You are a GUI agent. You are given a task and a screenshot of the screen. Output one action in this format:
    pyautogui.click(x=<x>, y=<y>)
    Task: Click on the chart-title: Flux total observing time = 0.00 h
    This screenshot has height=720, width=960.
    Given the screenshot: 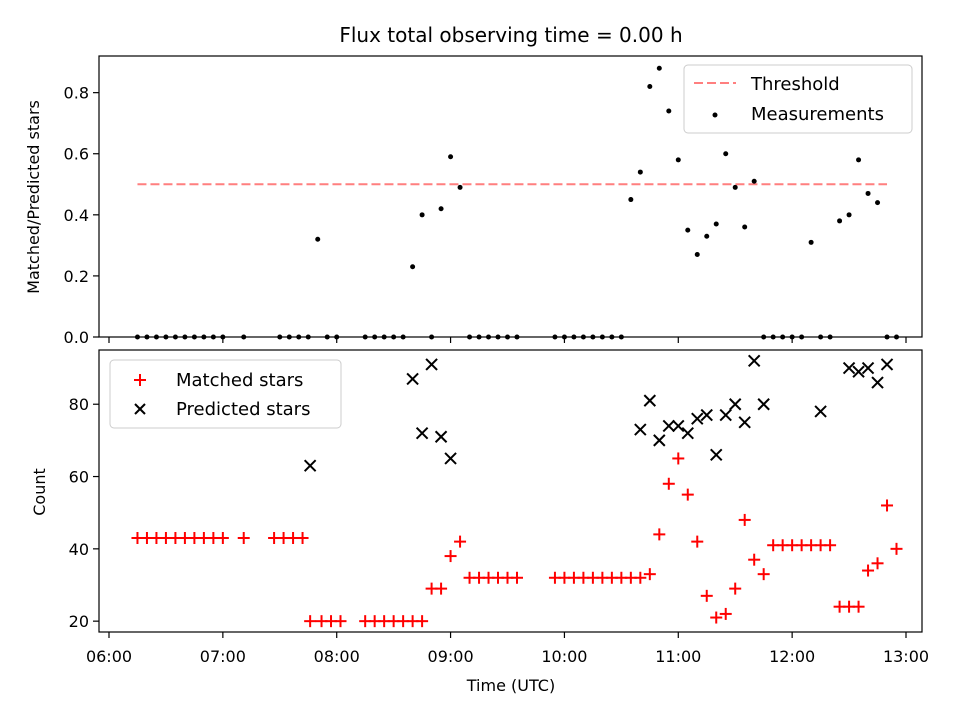 What is the action you would take?
    pyautogui.click(x=510, y=35)
    